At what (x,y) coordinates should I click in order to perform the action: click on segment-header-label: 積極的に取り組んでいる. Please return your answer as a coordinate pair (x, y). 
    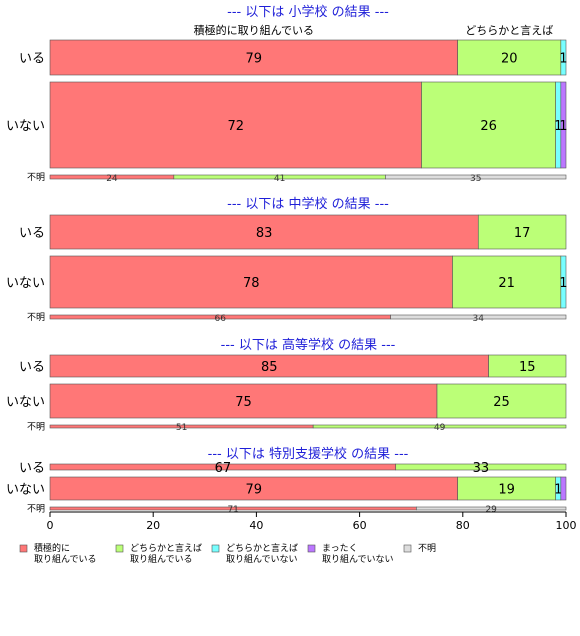
    Looking at the image, I should click on (254, 30).